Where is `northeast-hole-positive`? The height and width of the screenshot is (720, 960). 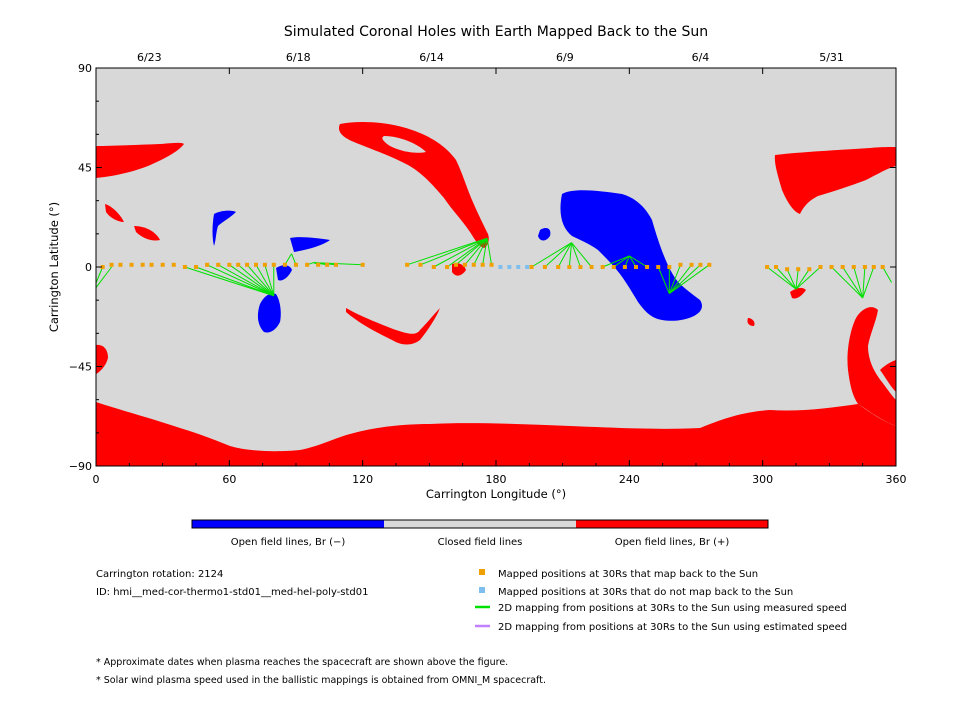 northeast-hole-positive is located at coordinates (835, 180).